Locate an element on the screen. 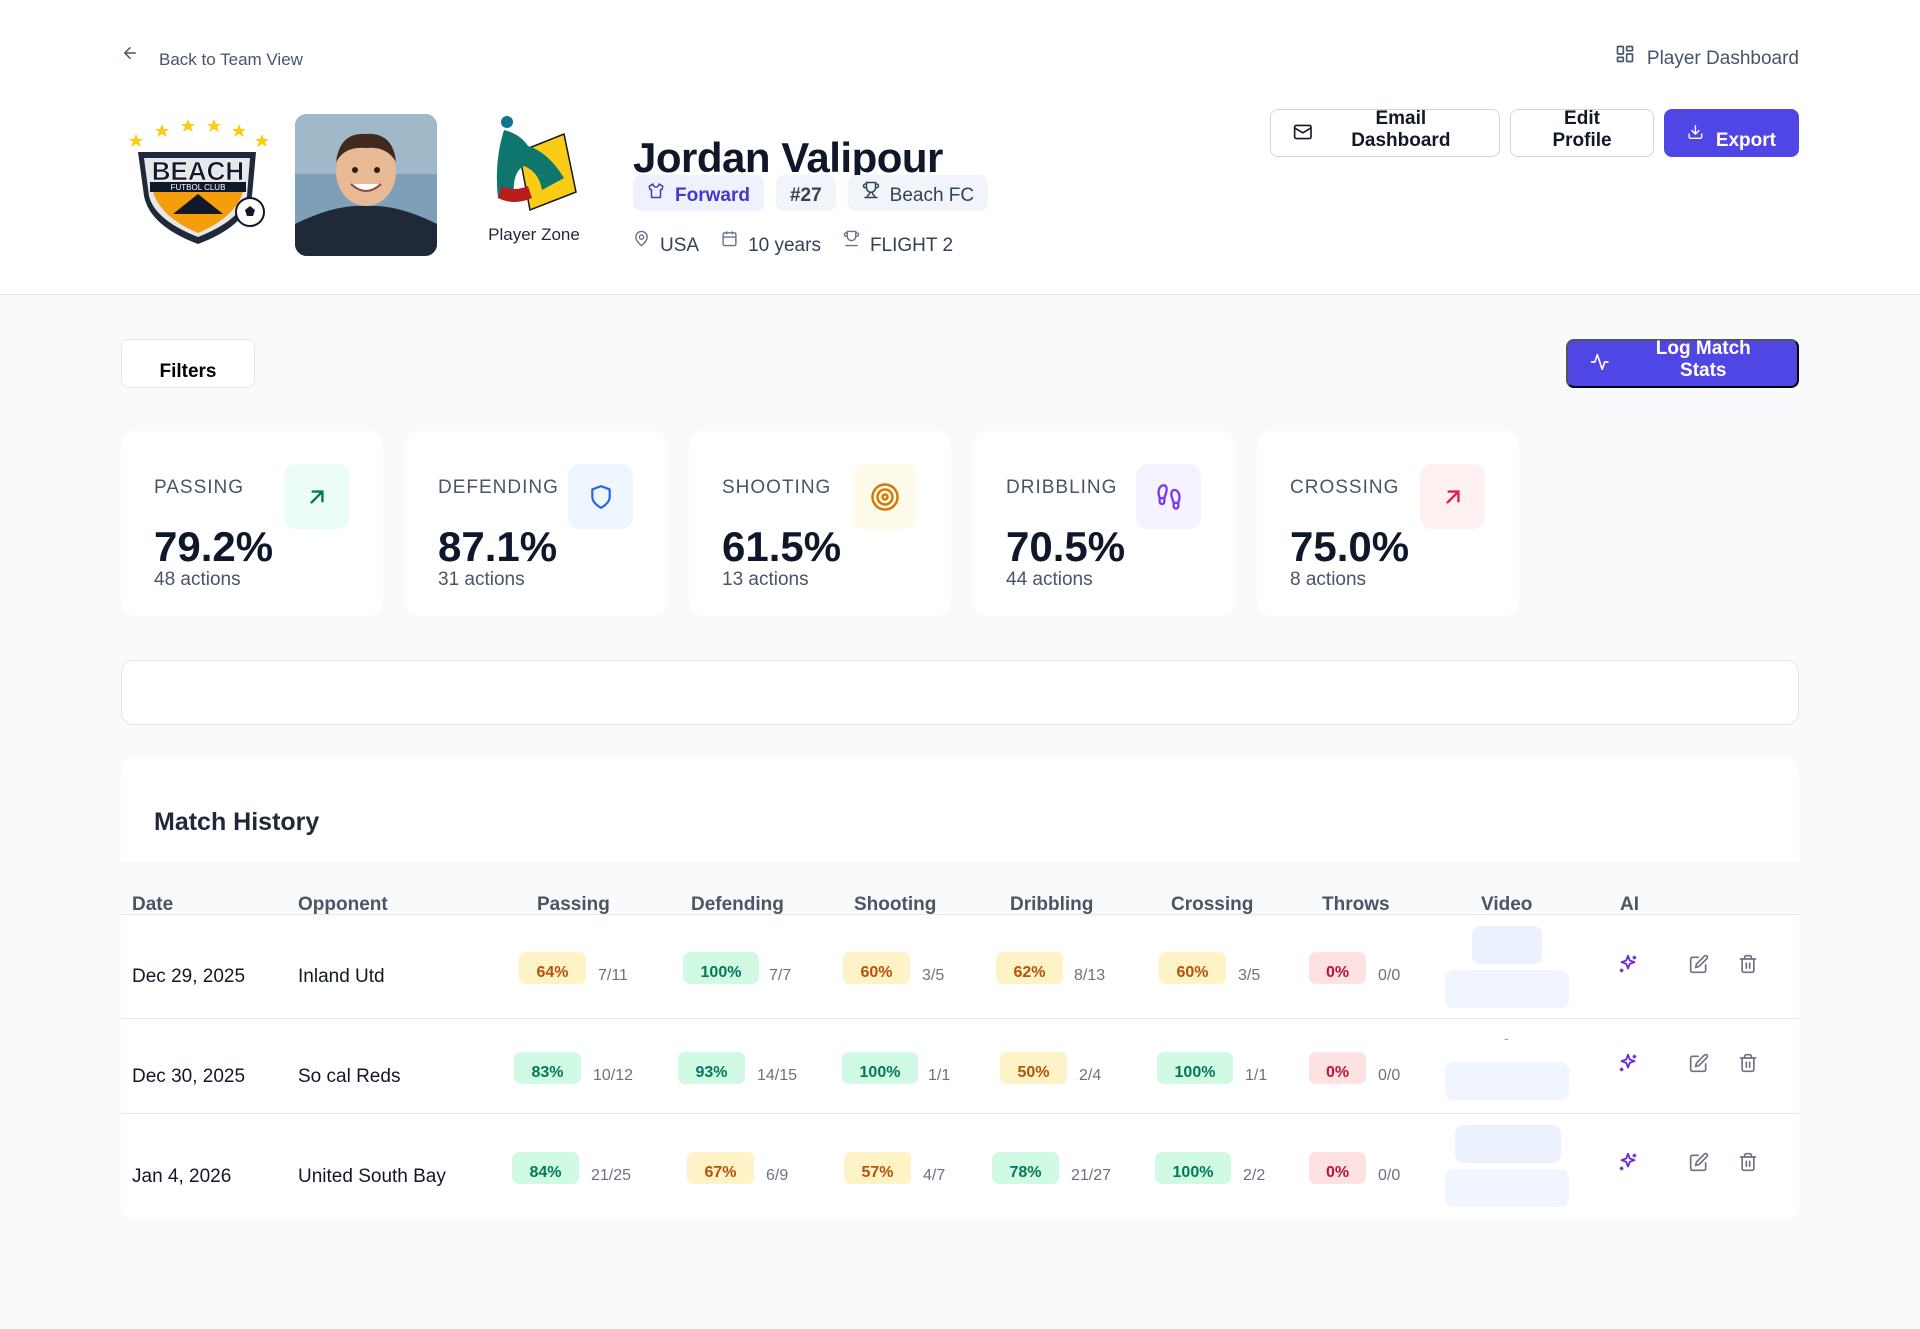  match-date: Dec 30, 2025 is located at coordinates (189, 1076).